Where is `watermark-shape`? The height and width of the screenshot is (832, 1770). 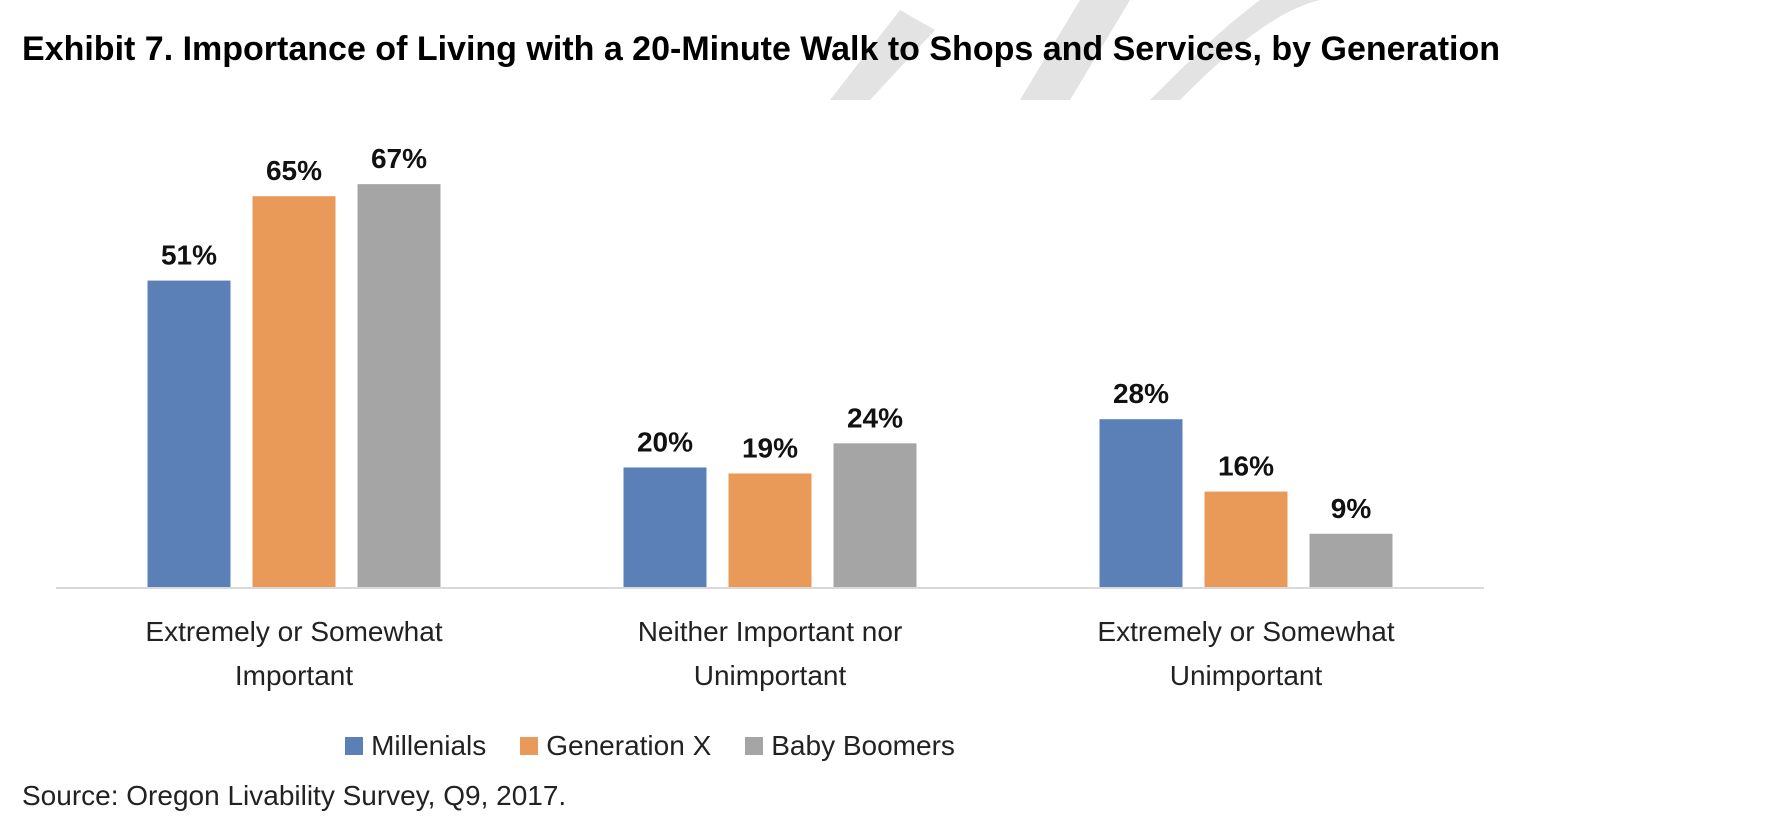 watermark-shape is located at coordinates (1075, 50).